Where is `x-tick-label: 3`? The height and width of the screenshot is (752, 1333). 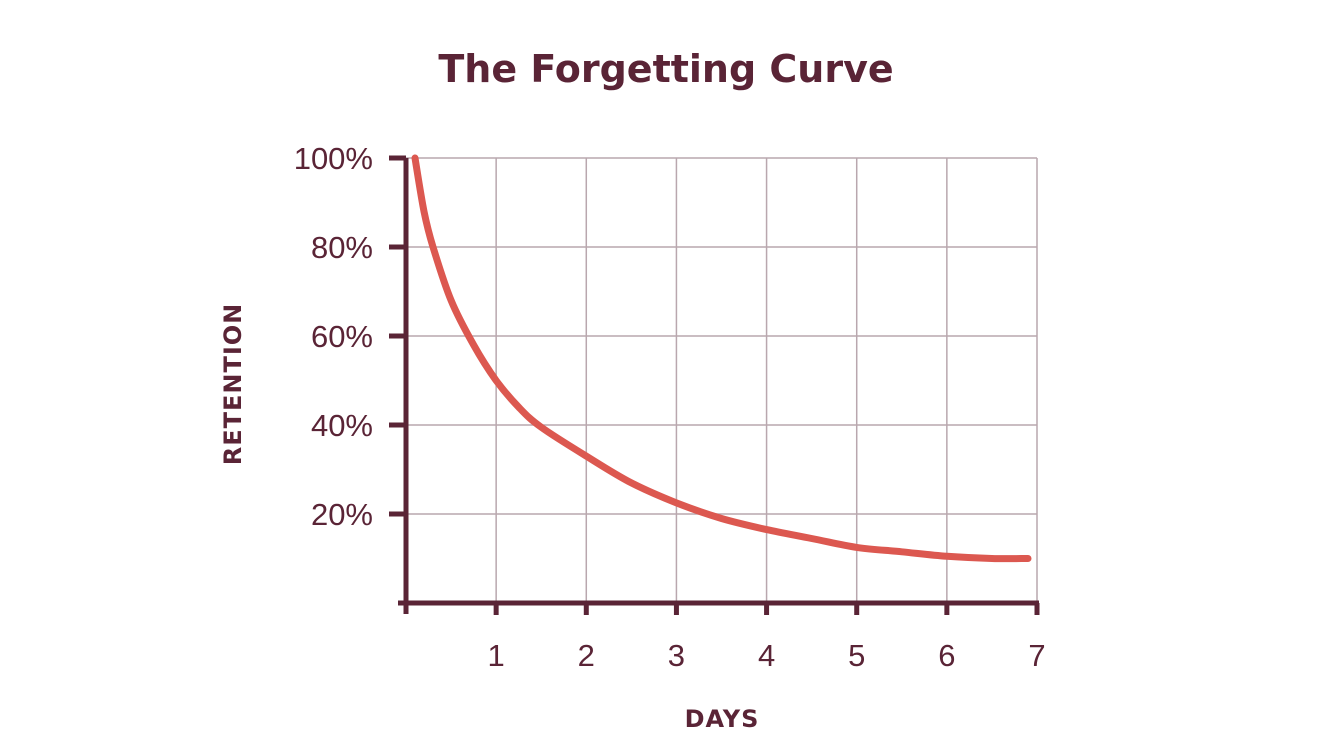 x-tick-label: 3 is located at coordinates (676, 655).